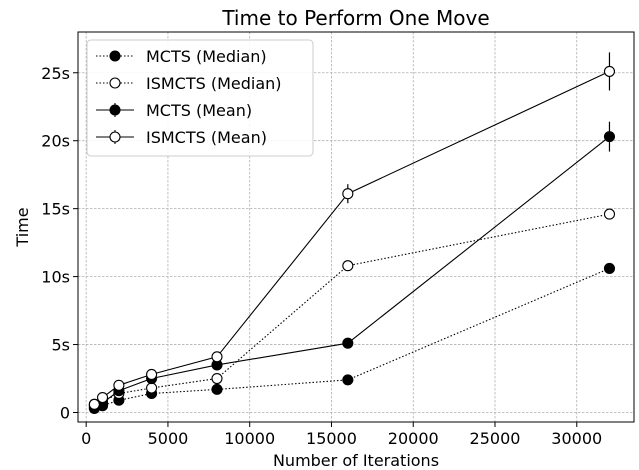 This screenshot has height=470, width=639. I want to click on y-tick-label: 0, so click(65, 412).